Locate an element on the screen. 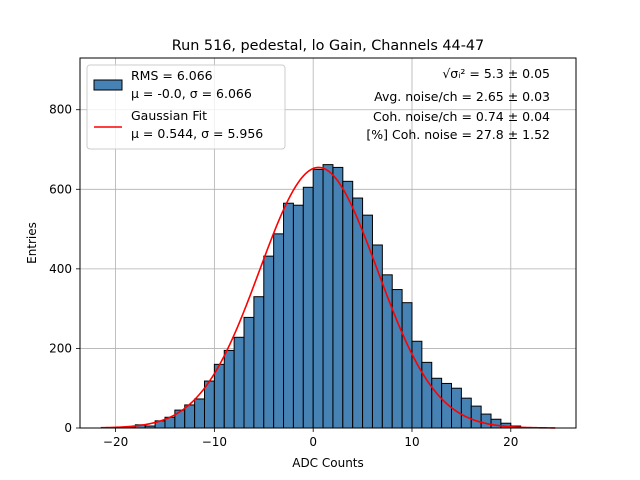 This screenshot has width=640, height=480. y-tick-label: 800 is located at coordinates (60, 110).